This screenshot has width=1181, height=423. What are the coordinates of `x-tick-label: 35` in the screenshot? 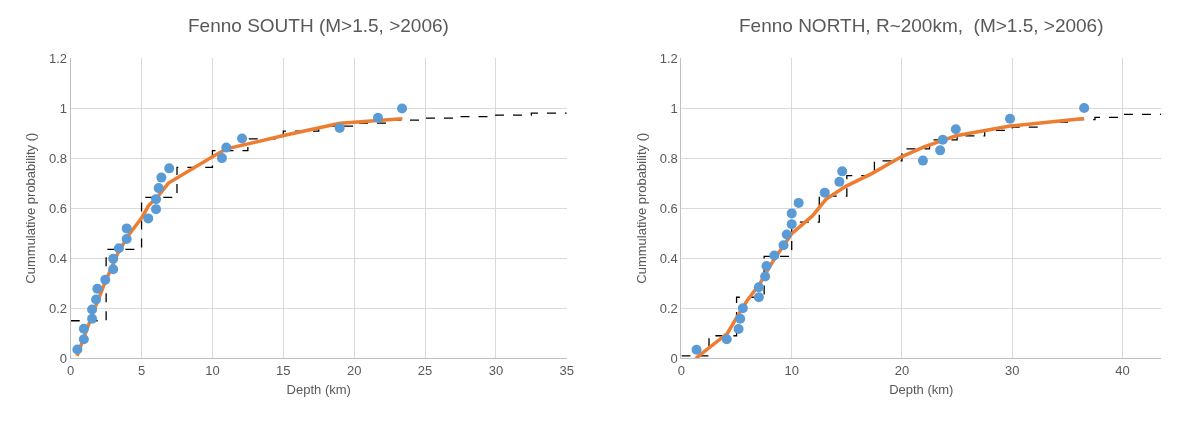 It's located at (566, 370).